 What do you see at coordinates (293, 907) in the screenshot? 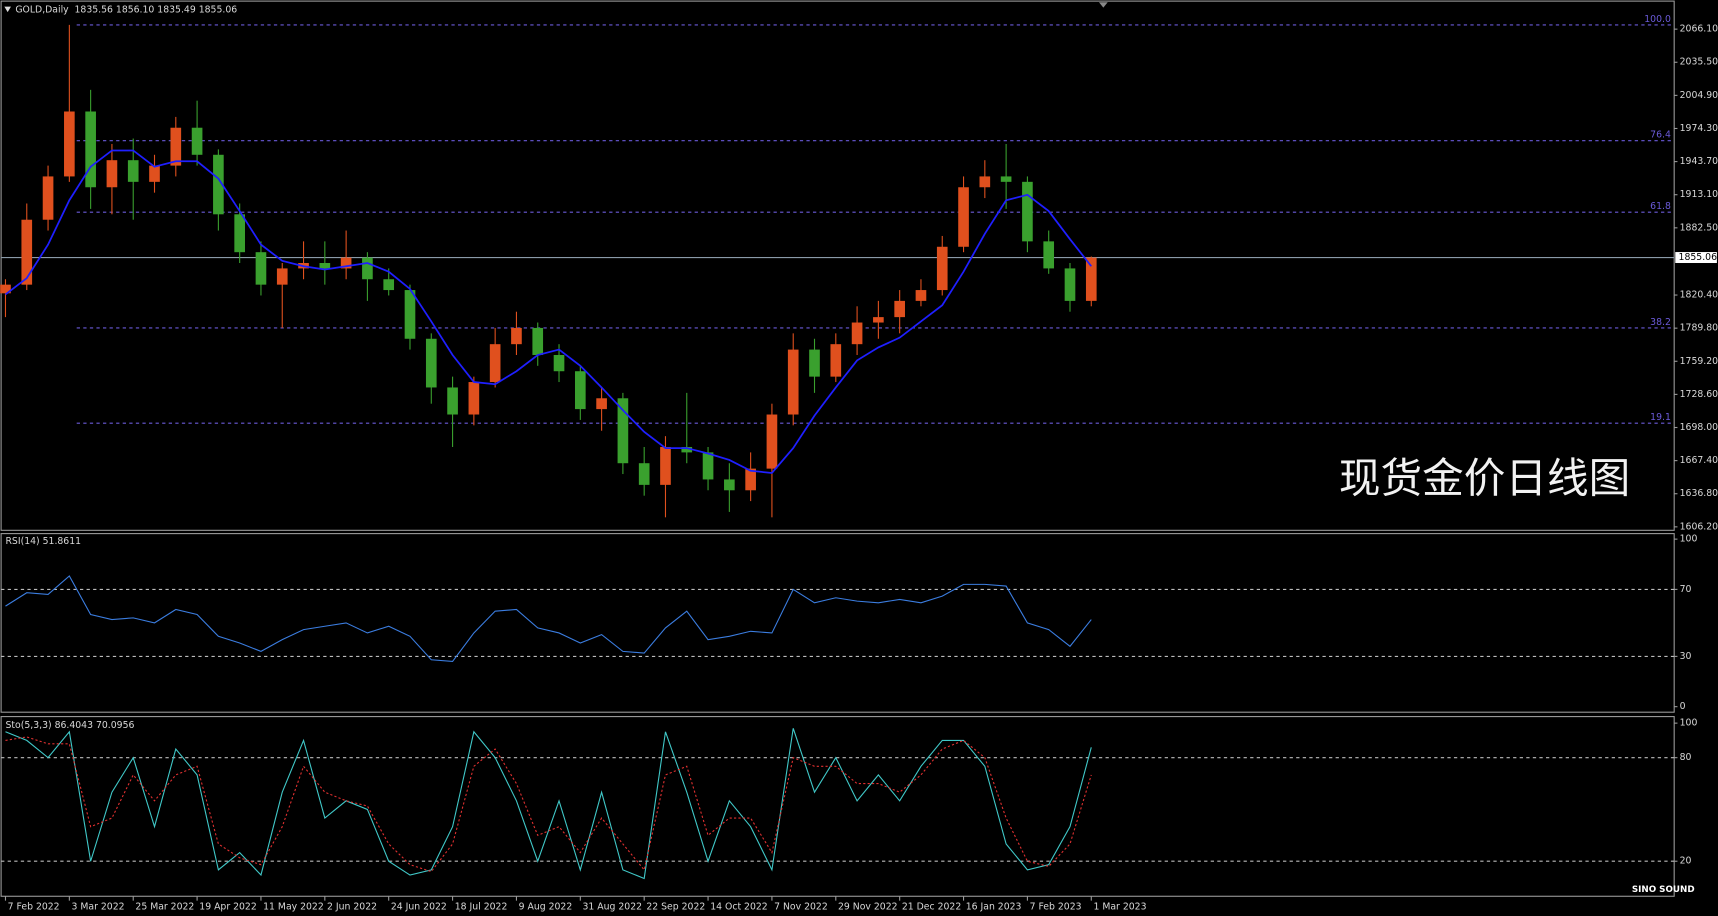
I see `x-tick-label: 11 May 2022` at bounding box center [293, 907].